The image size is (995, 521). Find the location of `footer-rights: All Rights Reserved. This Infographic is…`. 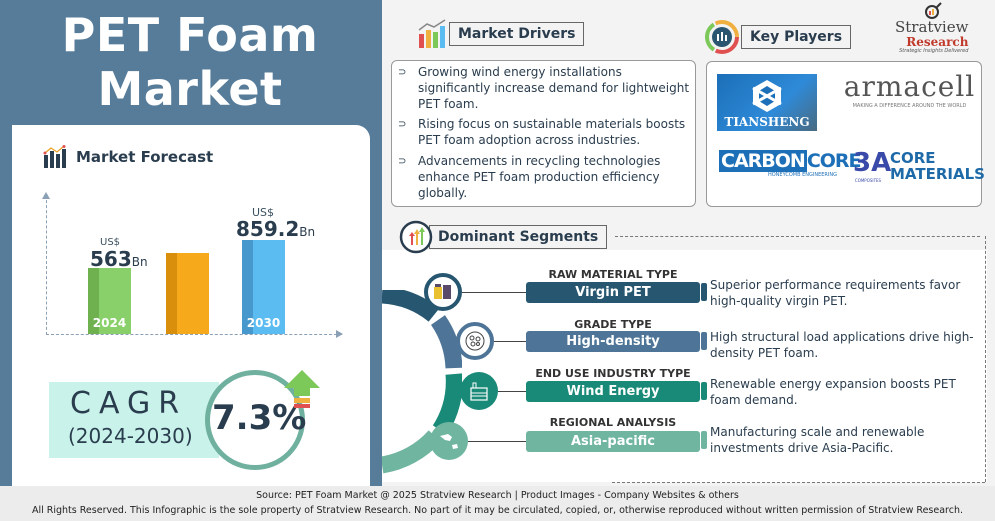

footer-rights: All Rights Reserved. This Infographic is… is located at coordinates (497, 510).